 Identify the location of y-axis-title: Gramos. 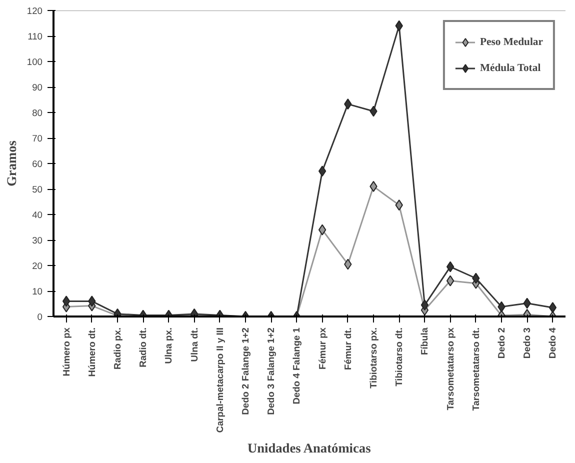
(11, 163).